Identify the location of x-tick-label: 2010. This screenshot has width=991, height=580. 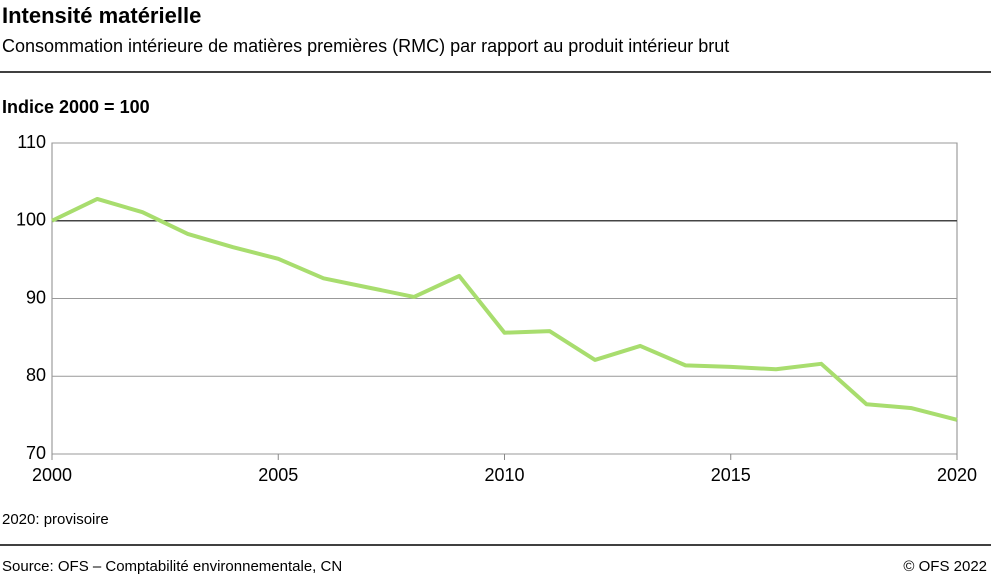
(504, 475).